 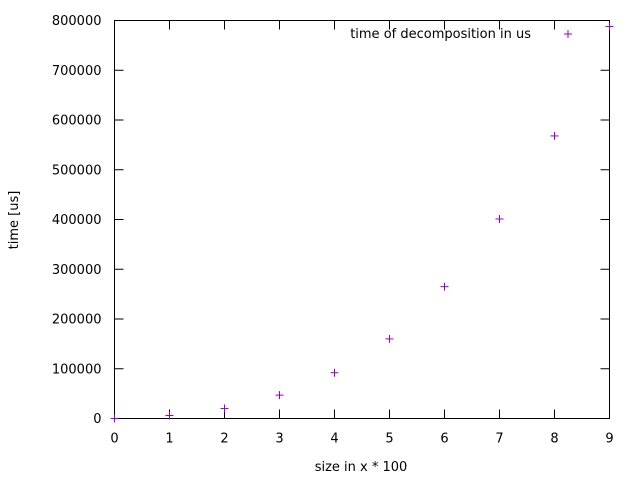 I want to click on y-tick: 800000, so click(x=331, y=21).